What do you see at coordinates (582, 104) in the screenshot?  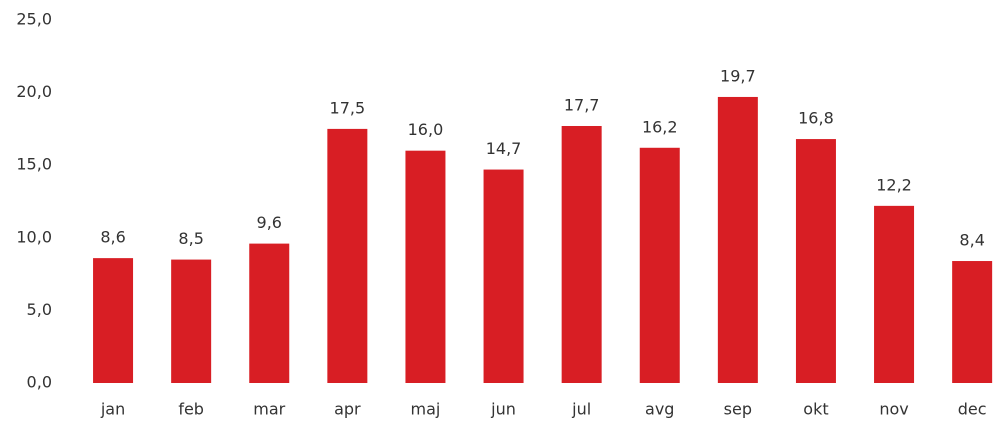 I see `value-label: 17,7` at bounding box center [582, 104].